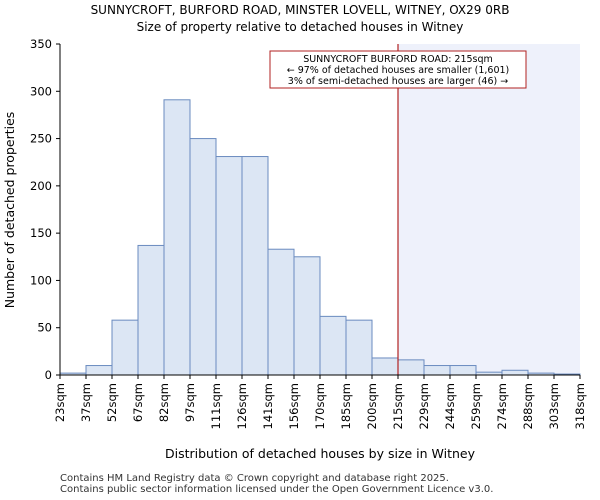 The height and width of the screenshot is (500, 600). What do you see at coordinates (463, 370) in the screenshot?
I see `bar-244sqm` at bounding box center [463, 370].